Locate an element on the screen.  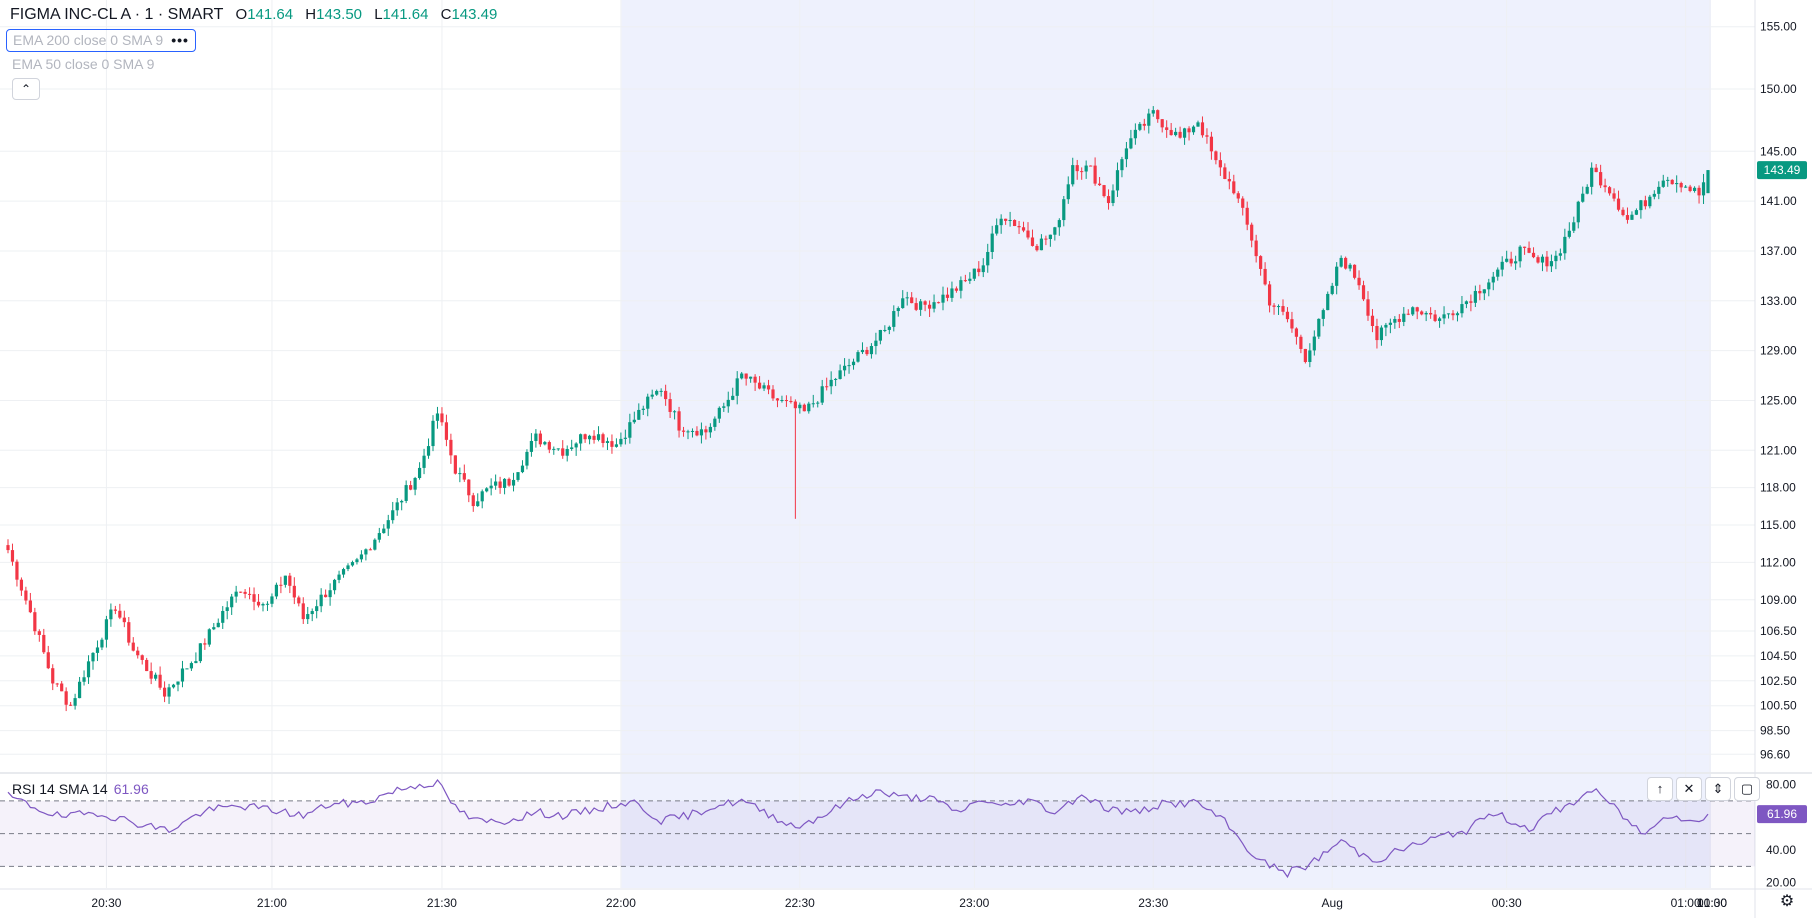
indicator-ema200-legend: EMA 200 close 0 SMA 9 ••• is located at coordinates (101, 40).